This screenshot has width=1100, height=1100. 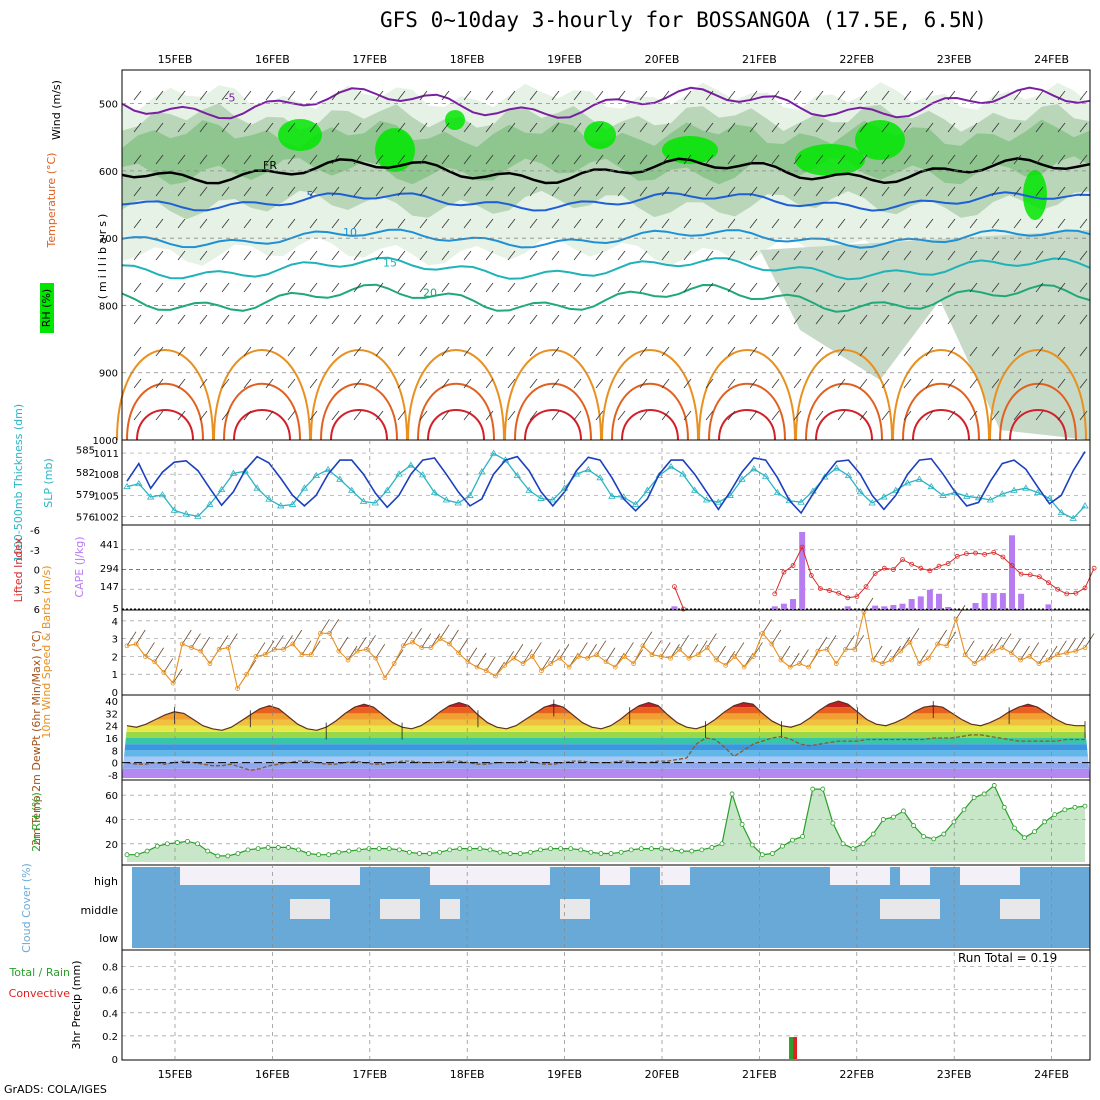 What do you see at coordinates (115, 751) in the screenshot?
I see `temp-tick-label: 8` at bounding box center [115, 751].